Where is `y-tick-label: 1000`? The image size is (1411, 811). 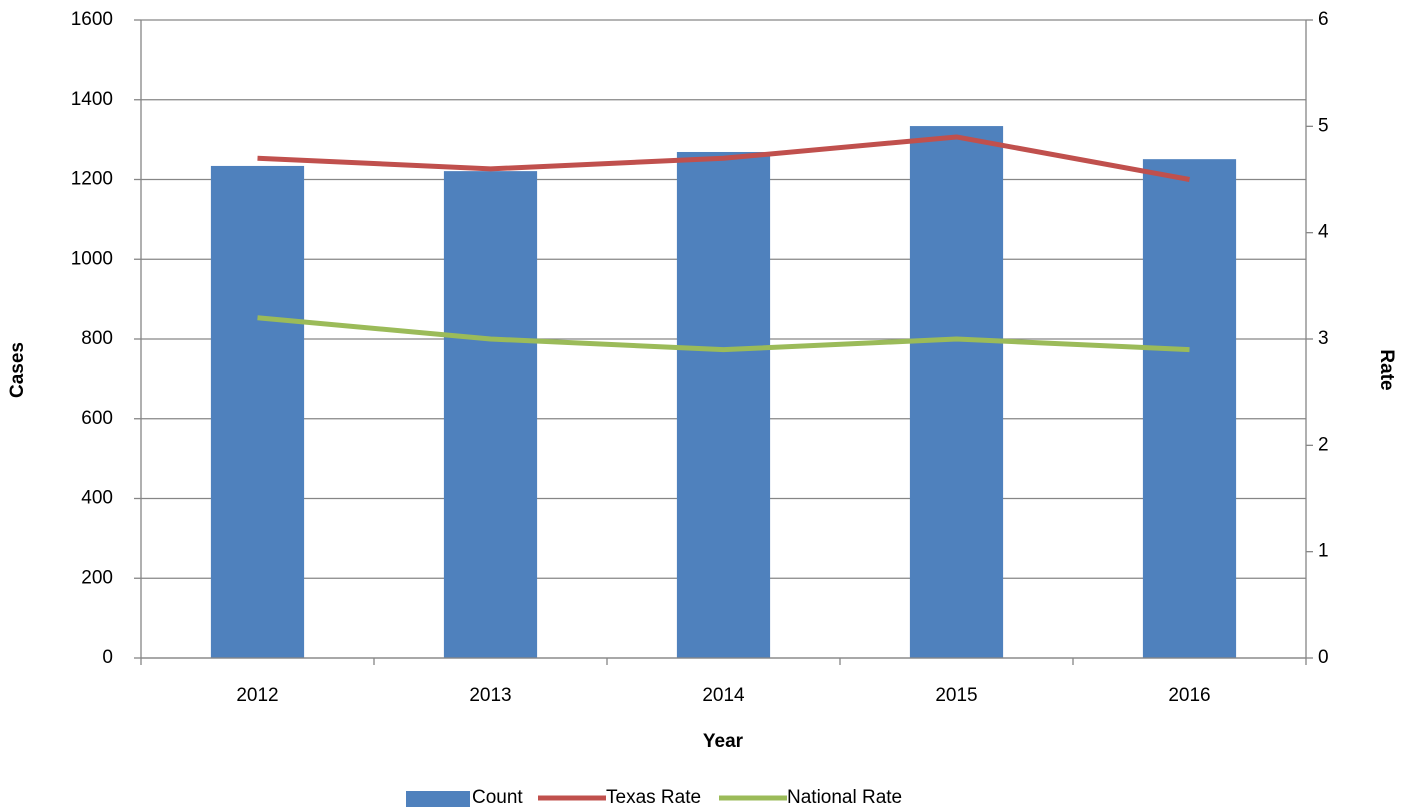
y-tick-label: 1000 is located at coordinates (92, 258).